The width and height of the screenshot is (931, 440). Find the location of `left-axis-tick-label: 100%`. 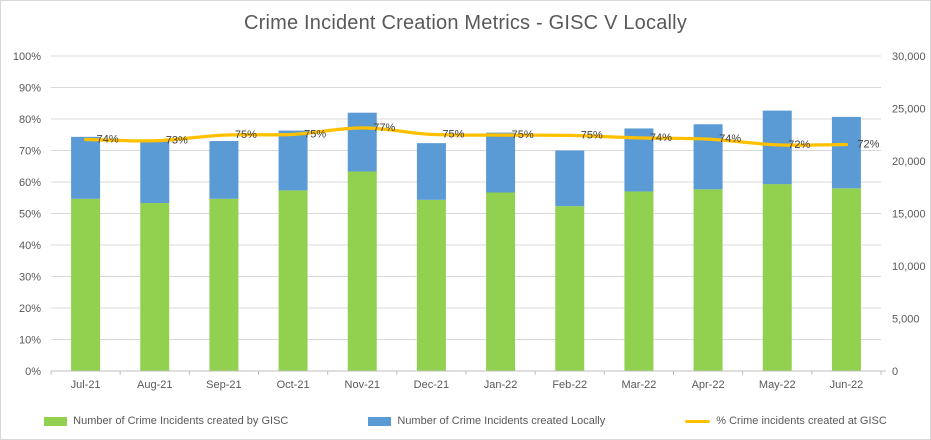

left-axis-tick-label: 100% is located at coordinates (27, 57).